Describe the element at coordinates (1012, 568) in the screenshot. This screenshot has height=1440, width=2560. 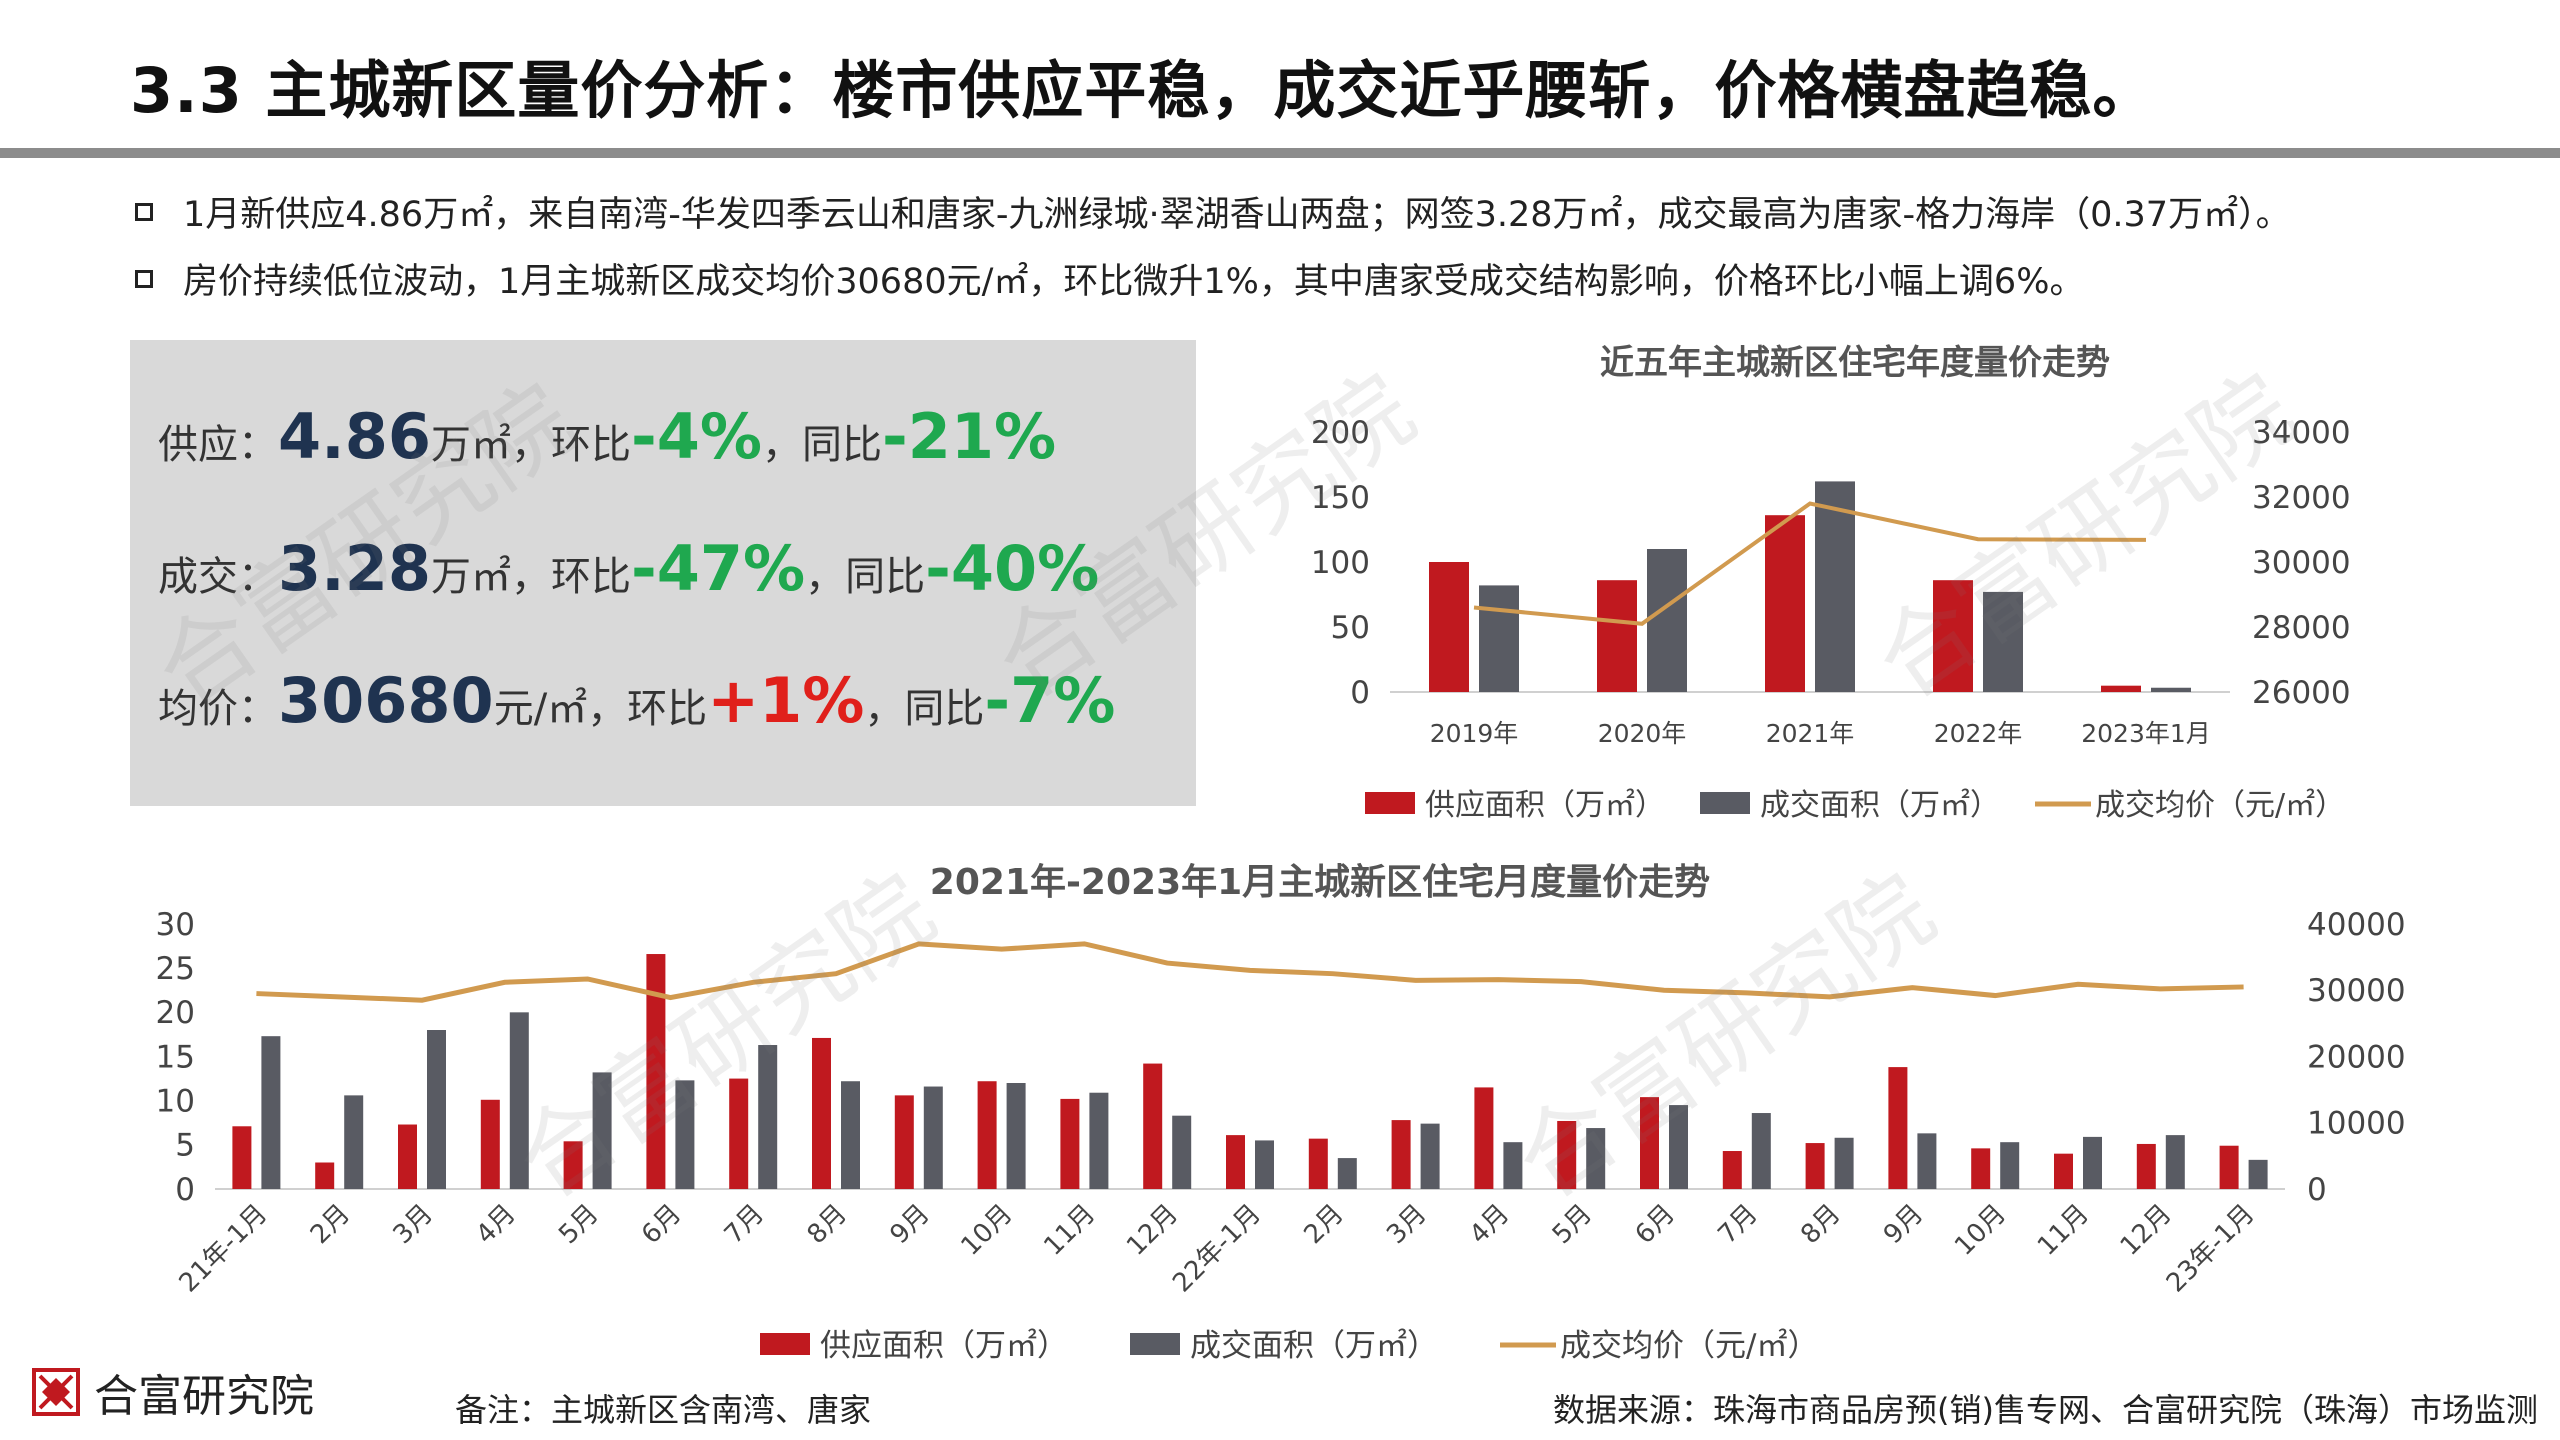
I see `kpi-yoy: -40%` at that location.